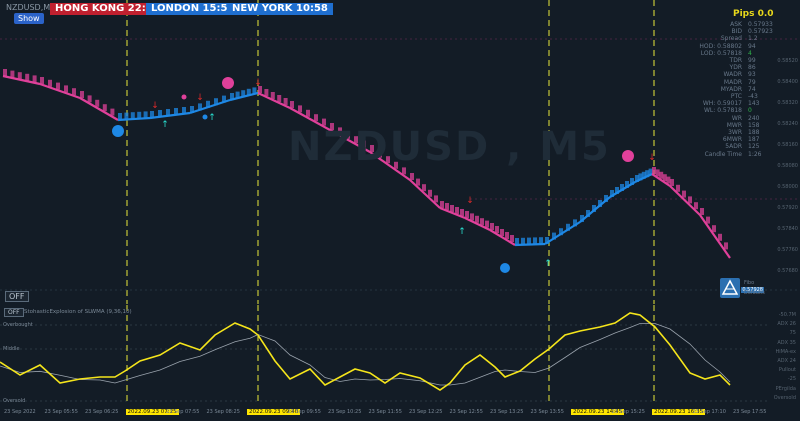 The width and height of the screenshot is (800, 421). Describe the element at coordinates (736, 96) in the screenshot. I see `stat-label: PTC` at that location.